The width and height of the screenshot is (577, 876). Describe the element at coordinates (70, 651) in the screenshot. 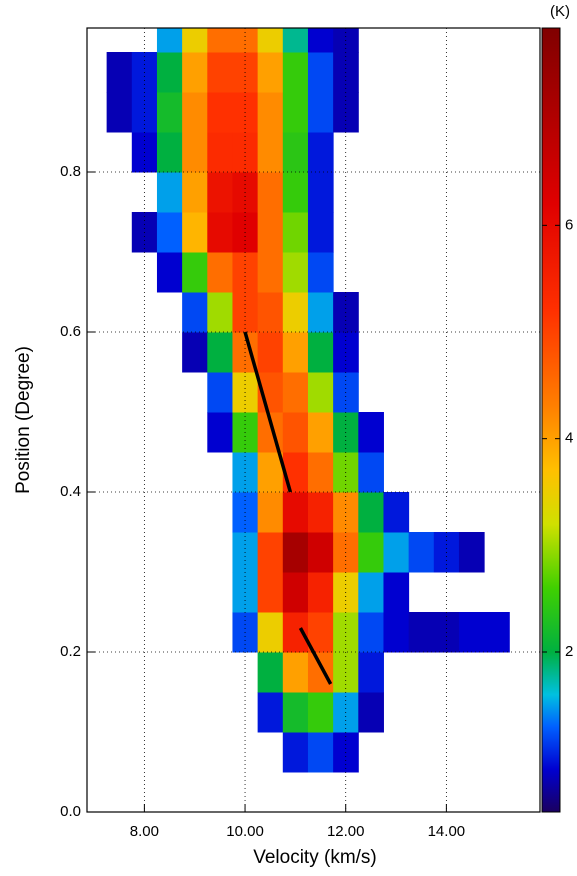

I see `y-tick-label: 0.2` at that location.